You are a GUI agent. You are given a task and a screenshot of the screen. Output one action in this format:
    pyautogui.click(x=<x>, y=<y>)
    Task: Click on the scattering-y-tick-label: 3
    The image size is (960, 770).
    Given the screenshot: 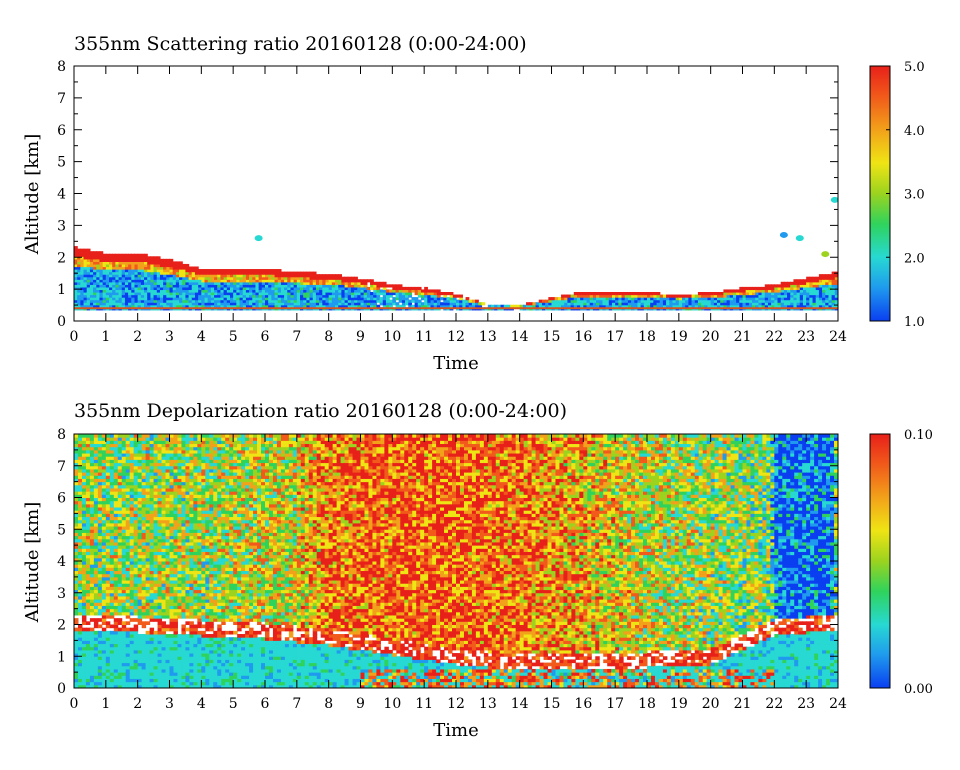 What is the action you would take?
    pyautogui.click(x=61, y=226)
    